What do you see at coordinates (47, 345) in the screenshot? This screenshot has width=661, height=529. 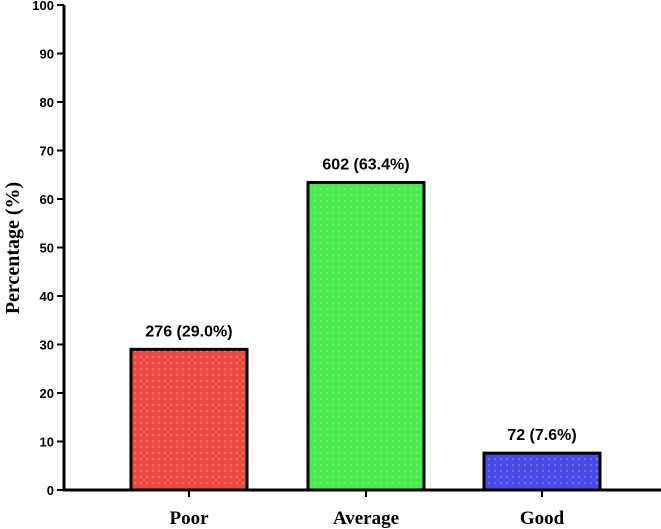 I see `y-tick-label: 30` at bounding box center [47, 345].